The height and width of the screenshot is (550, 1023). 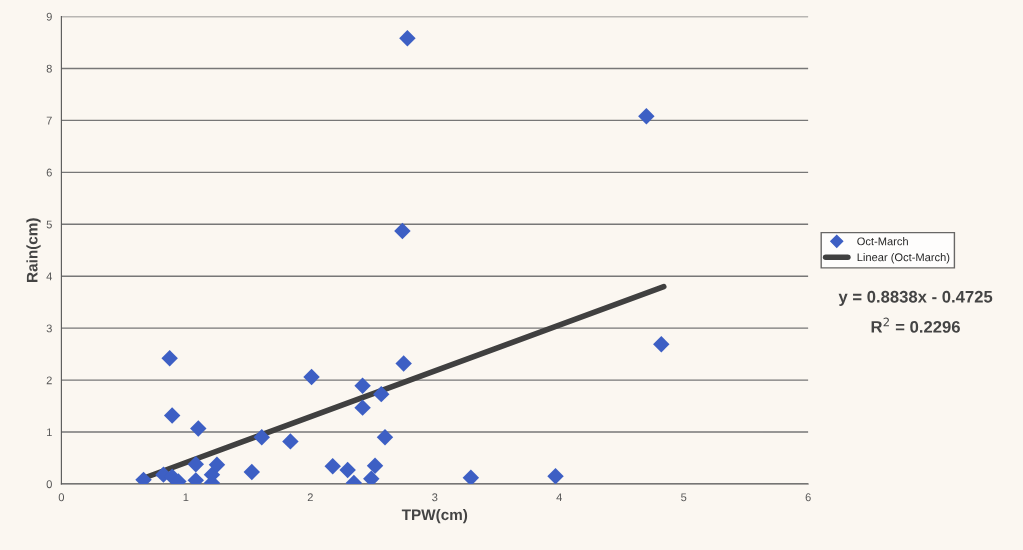 I want to click on legend-label: Oct-March, so click(x=882, y=241).